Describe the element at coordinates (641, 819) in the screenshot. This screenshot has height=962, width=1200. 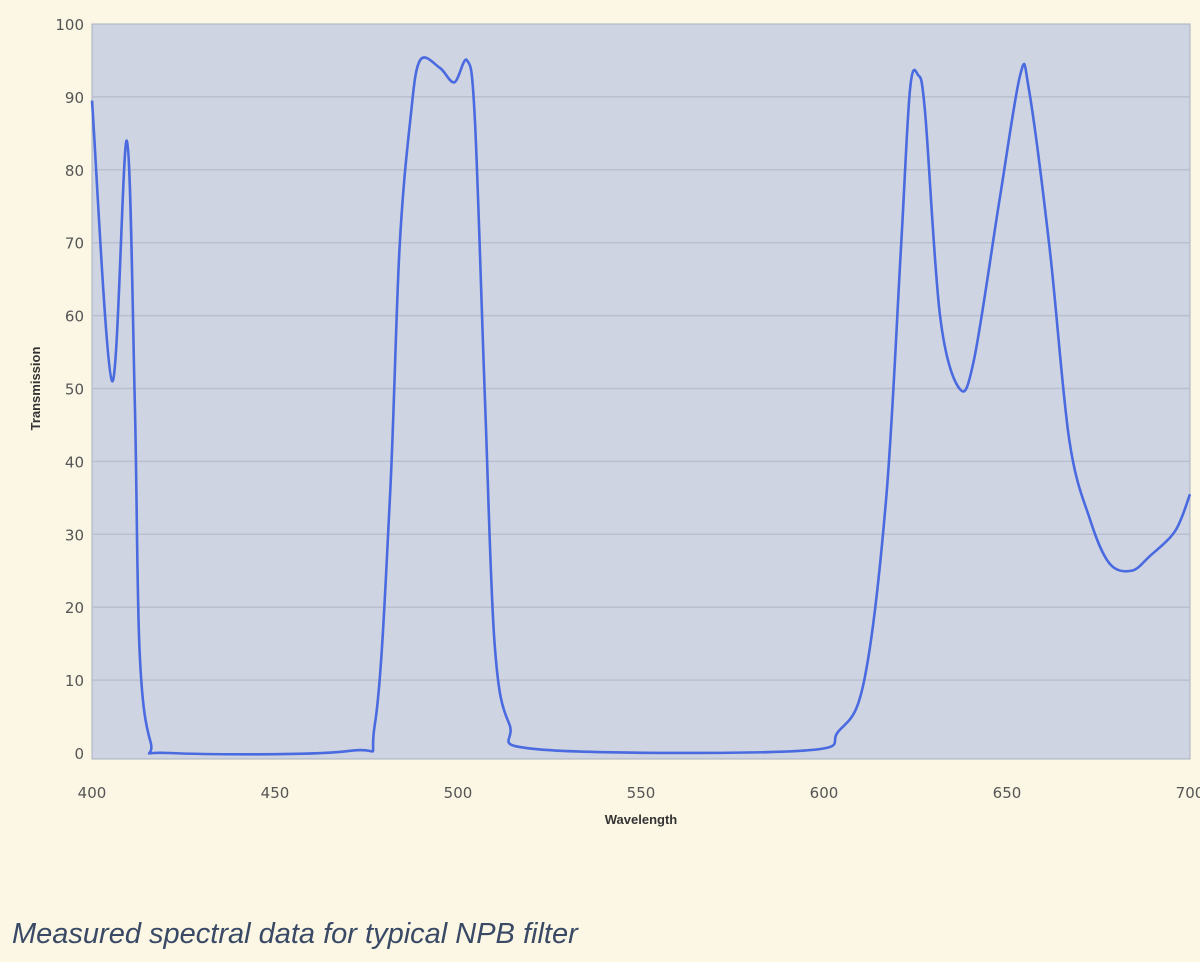
I see `x-axis-label: Wavelength` at that location.